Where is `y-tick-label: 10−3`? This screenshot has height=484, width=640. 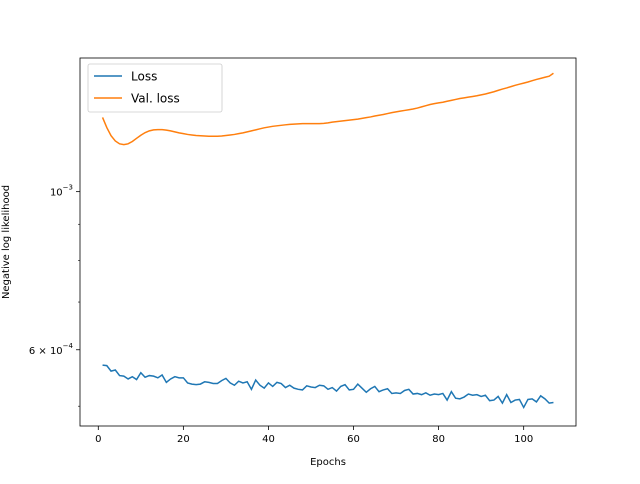
y-tick-label: 10−3 is located at coordinates (61, 191).